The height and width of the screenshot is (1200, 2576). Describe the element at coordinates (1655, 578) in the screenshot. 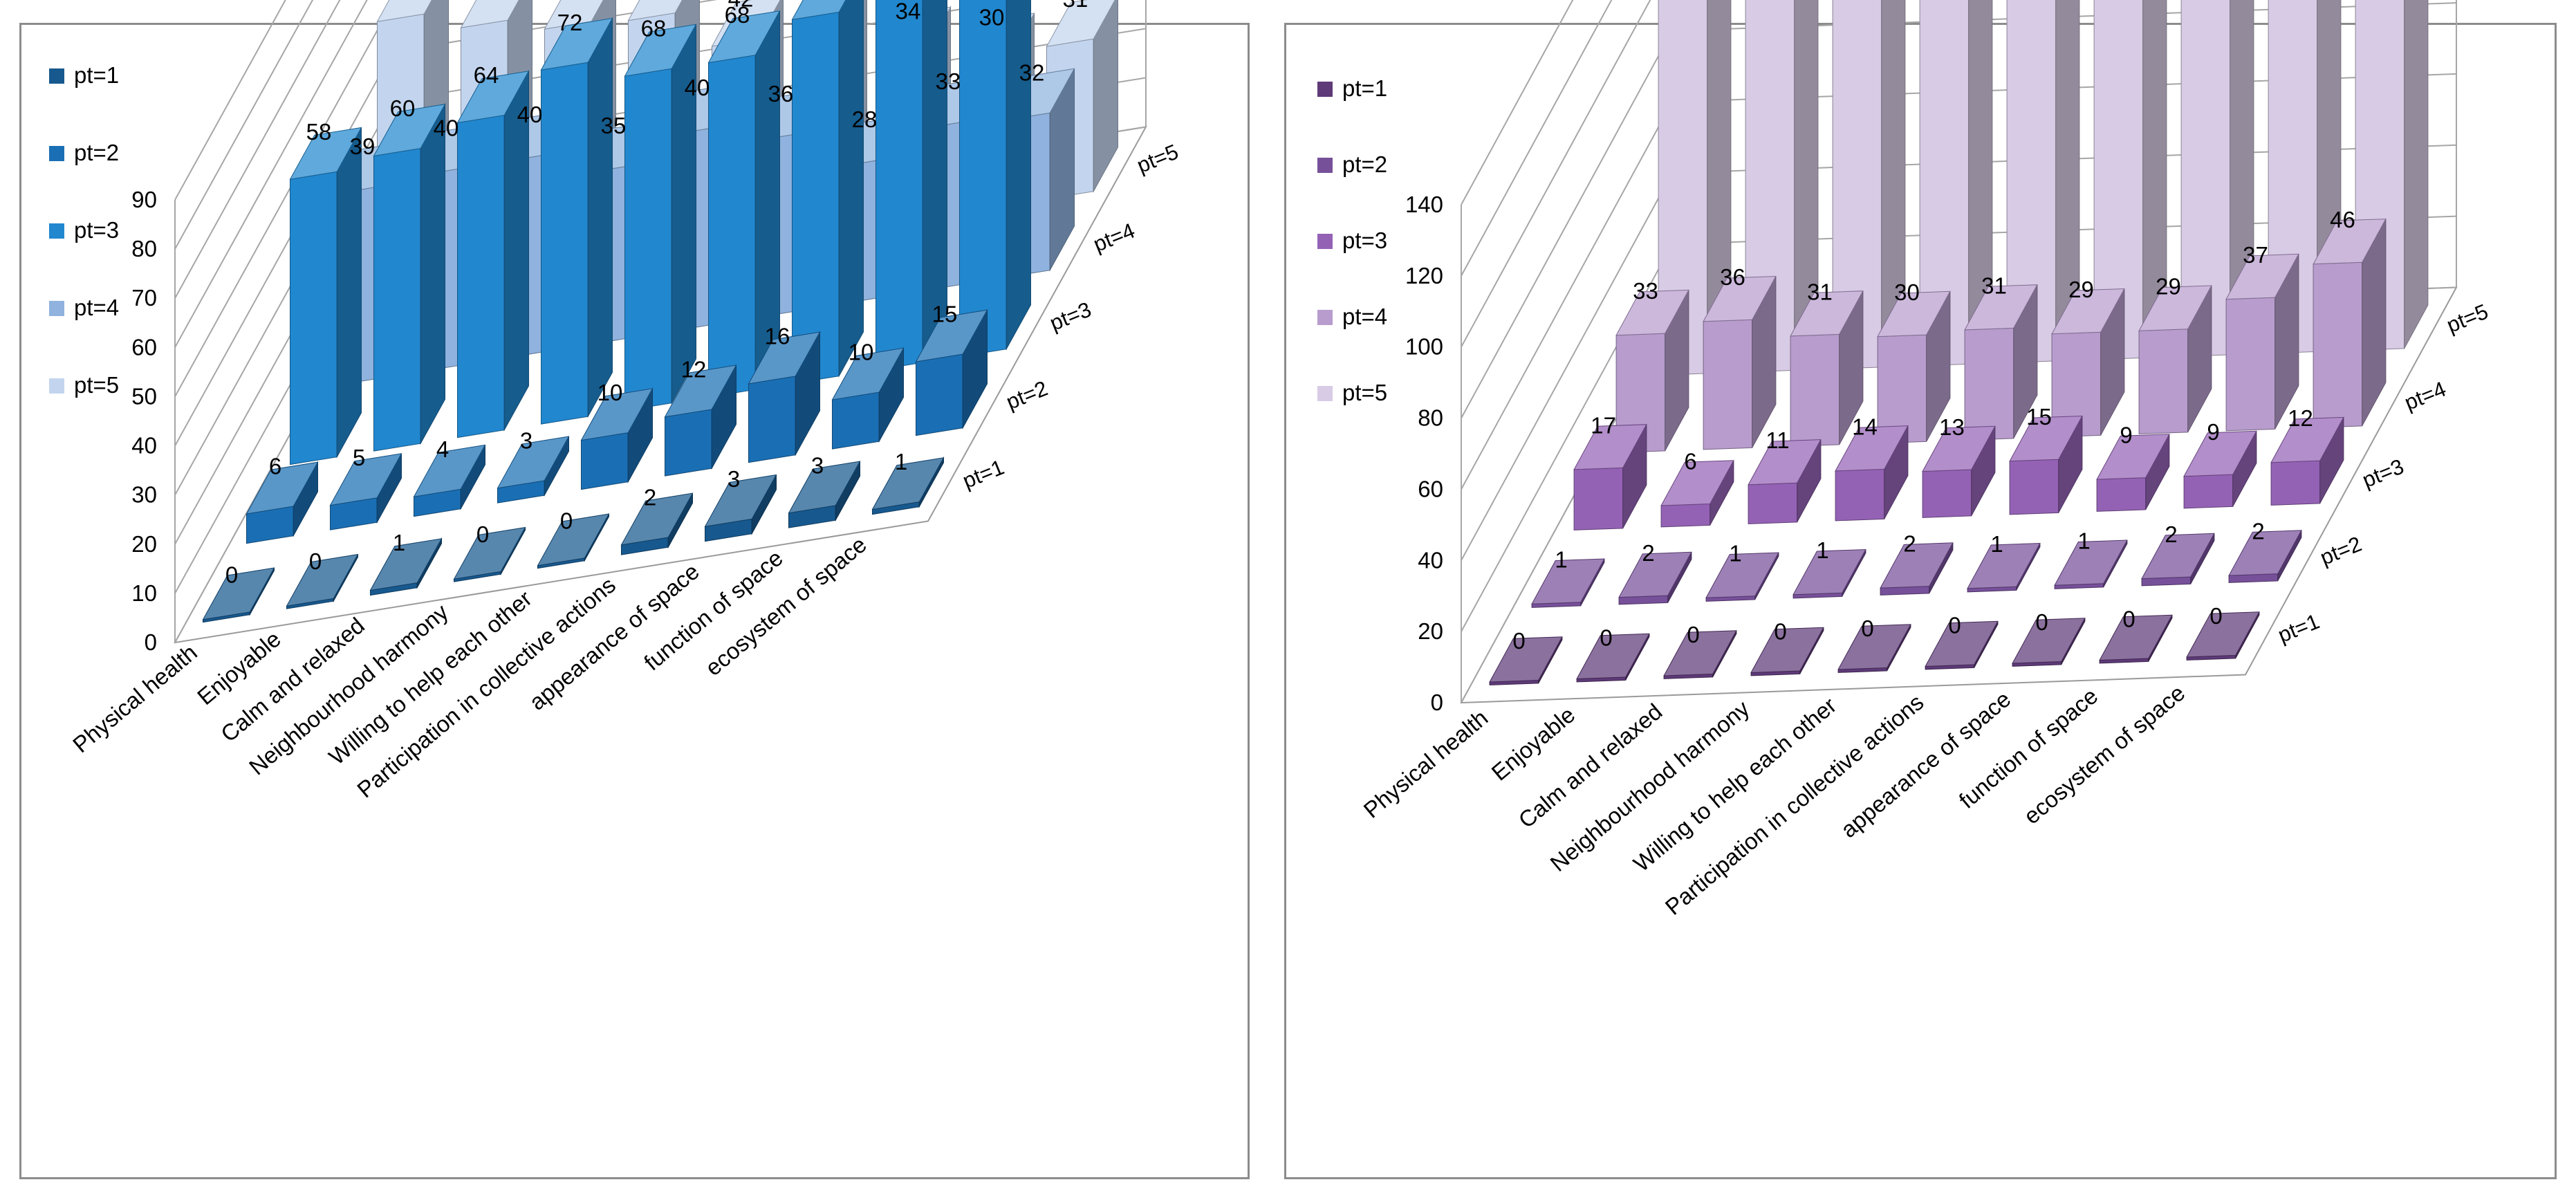

I see `right-bar-pt-2-enjoyable` at that location.